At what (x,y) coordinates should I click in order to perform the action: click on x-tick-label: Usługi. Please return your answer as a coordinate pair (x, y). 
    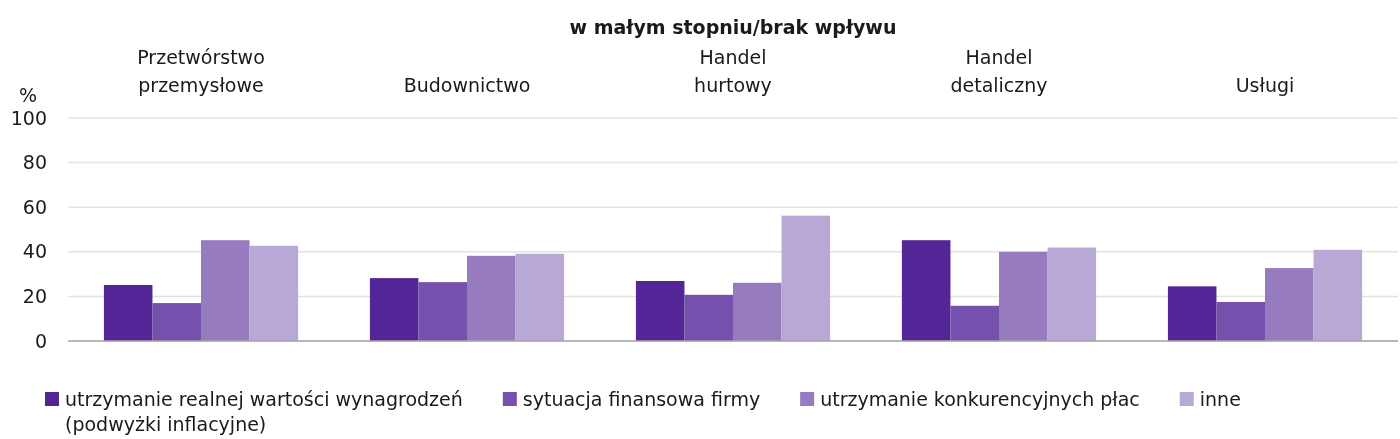
    Looking at the image, I should click on (1265, 85).